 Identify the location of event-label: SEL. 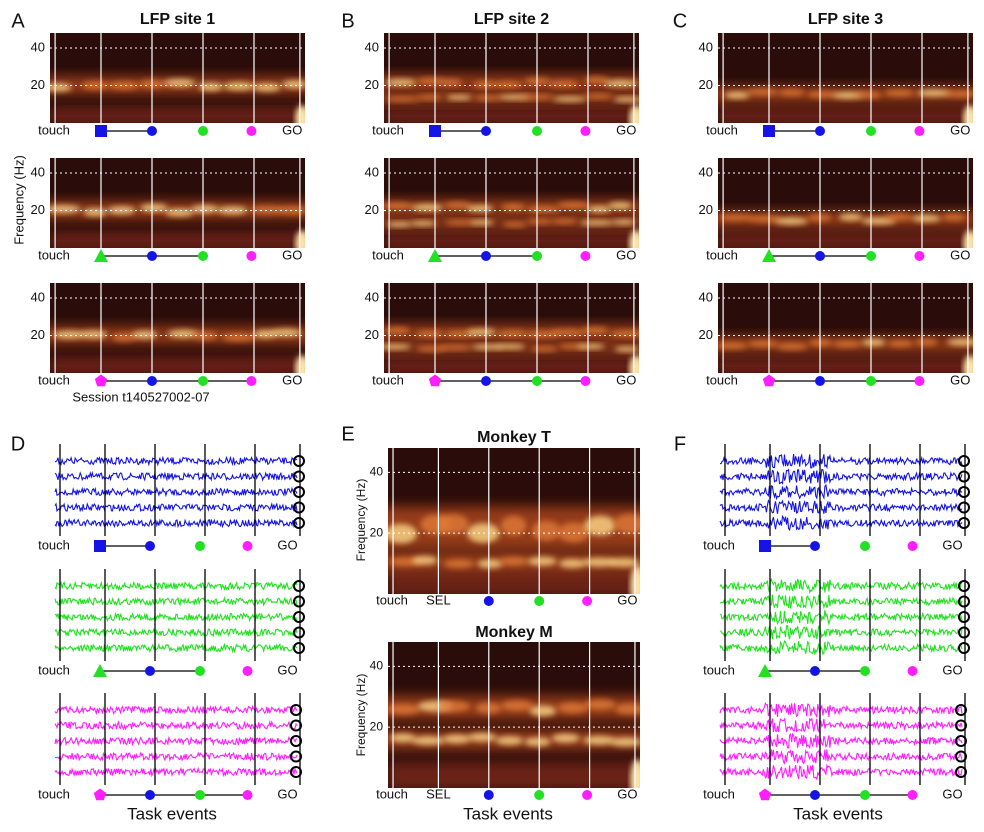
(438, 599).